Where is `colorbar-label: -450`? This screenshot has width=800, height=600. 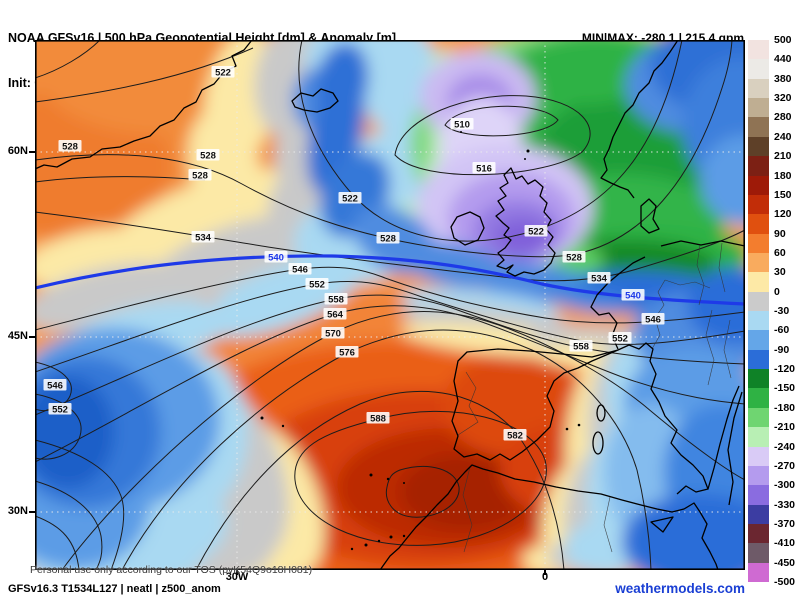 colorbar-label: -450 is located at coordinates (785, 562).